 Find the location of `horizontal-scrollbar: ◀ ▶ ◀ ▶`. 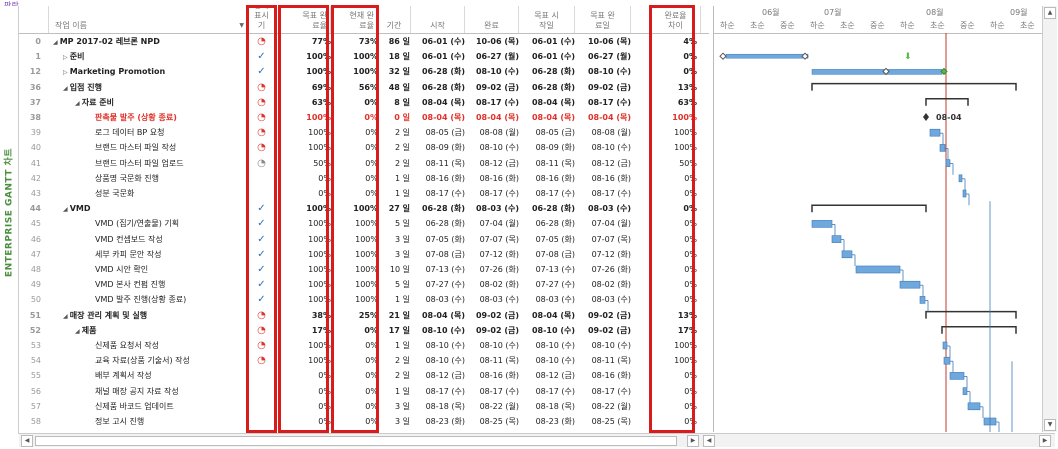

horizontal-scrollbar: ◀ ▶ ◀ ▶ is located at coordinates (537, 440).